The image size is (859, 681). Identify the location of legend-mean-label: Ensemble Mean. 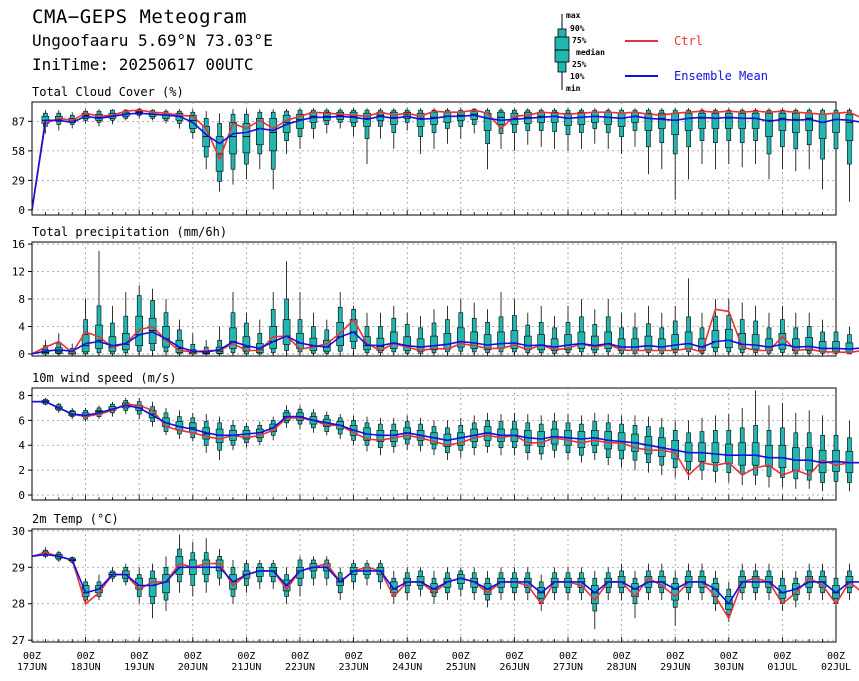
(721, 76).